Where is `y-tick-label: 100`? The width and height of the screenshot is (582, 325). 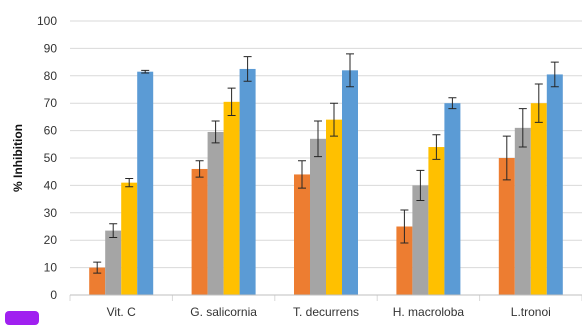
y-tick-label: 100 is located at coordinates (47, 21).